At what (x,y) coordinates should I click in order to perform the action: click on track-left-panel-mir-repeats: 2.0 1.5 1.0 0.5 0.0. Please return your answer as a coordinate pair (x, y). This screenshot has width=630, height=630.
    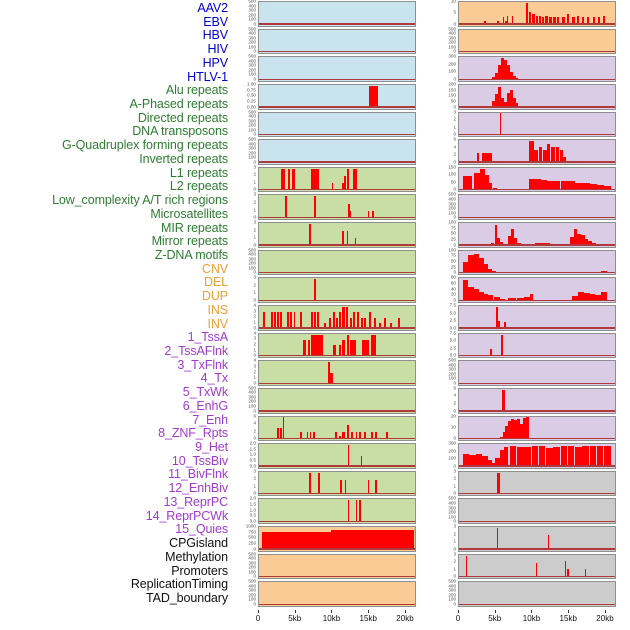
    Looking at the image, I should click on (330, 455).